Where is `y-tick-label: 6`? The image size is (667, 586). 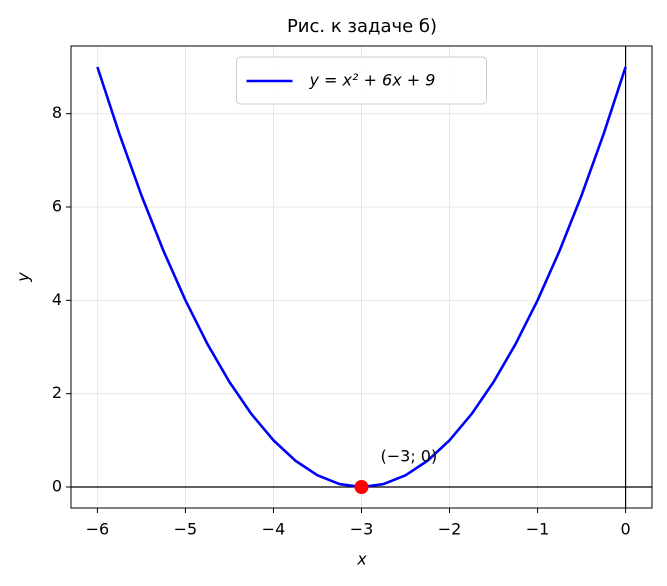 y-tick-label: 6 is located at coordinates (57, 206).